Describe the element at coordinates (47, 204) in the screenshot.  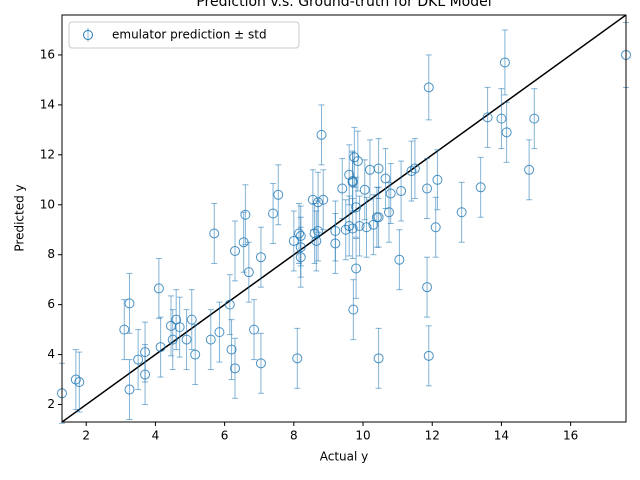
I see `y-tick-label: 10` at that location.